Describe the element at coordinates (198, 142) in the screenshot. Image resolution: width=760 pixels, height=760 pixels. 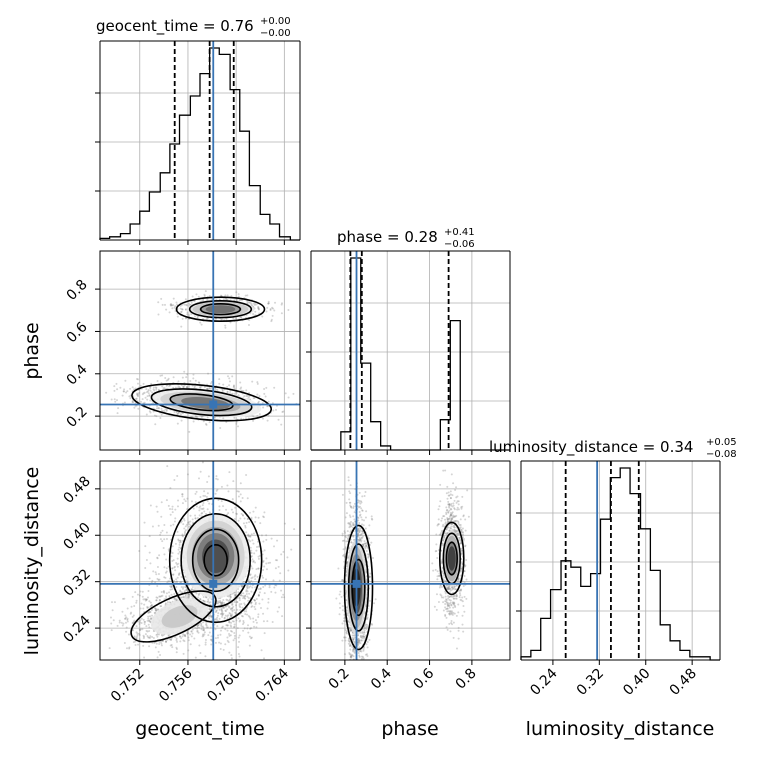
I see `hist-panel-geocent-time` at that location.